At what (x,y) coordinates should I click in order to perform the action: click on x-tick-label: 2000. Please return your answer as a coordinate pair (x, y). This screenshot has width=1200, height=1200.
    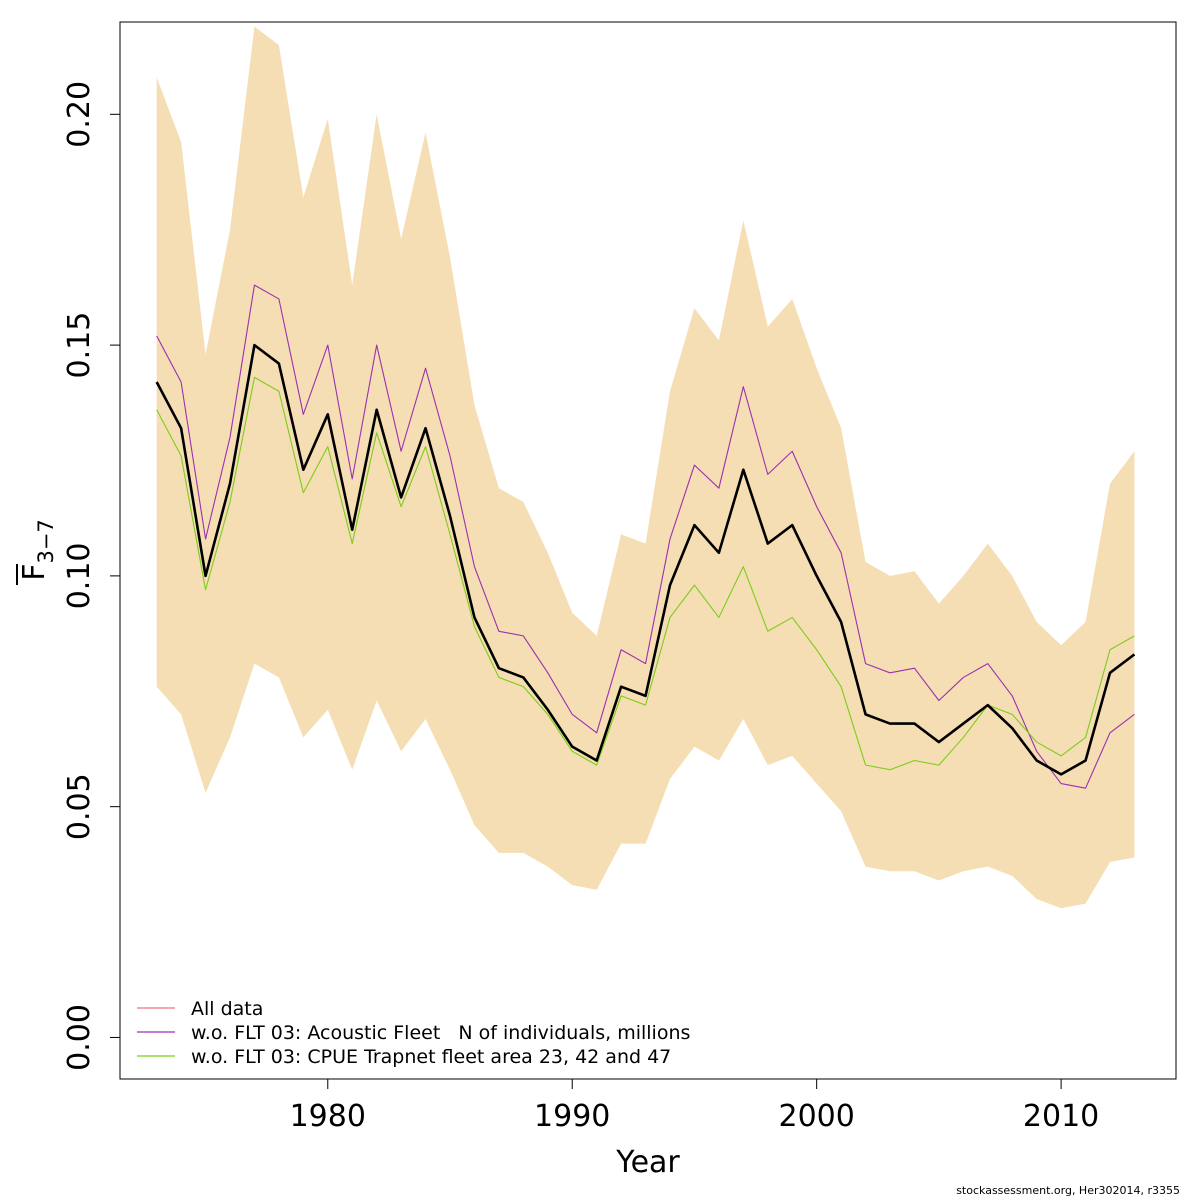
    Looking at the image, I should click on (816, 1116).